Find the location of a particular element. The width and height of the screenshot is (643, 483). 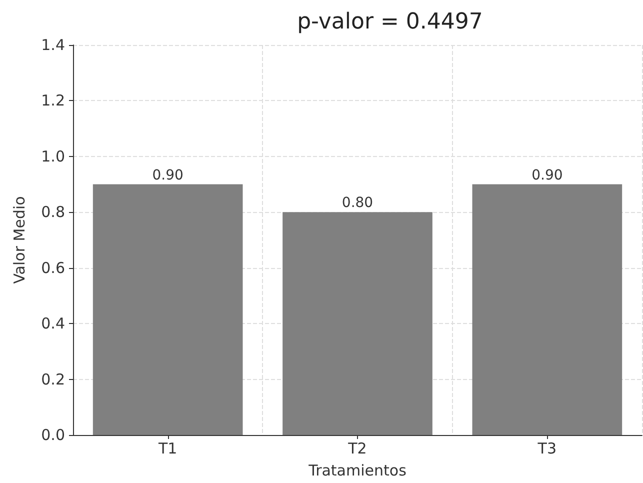

x-axis-title: Tratamientos is located at coordinates (357, 471).